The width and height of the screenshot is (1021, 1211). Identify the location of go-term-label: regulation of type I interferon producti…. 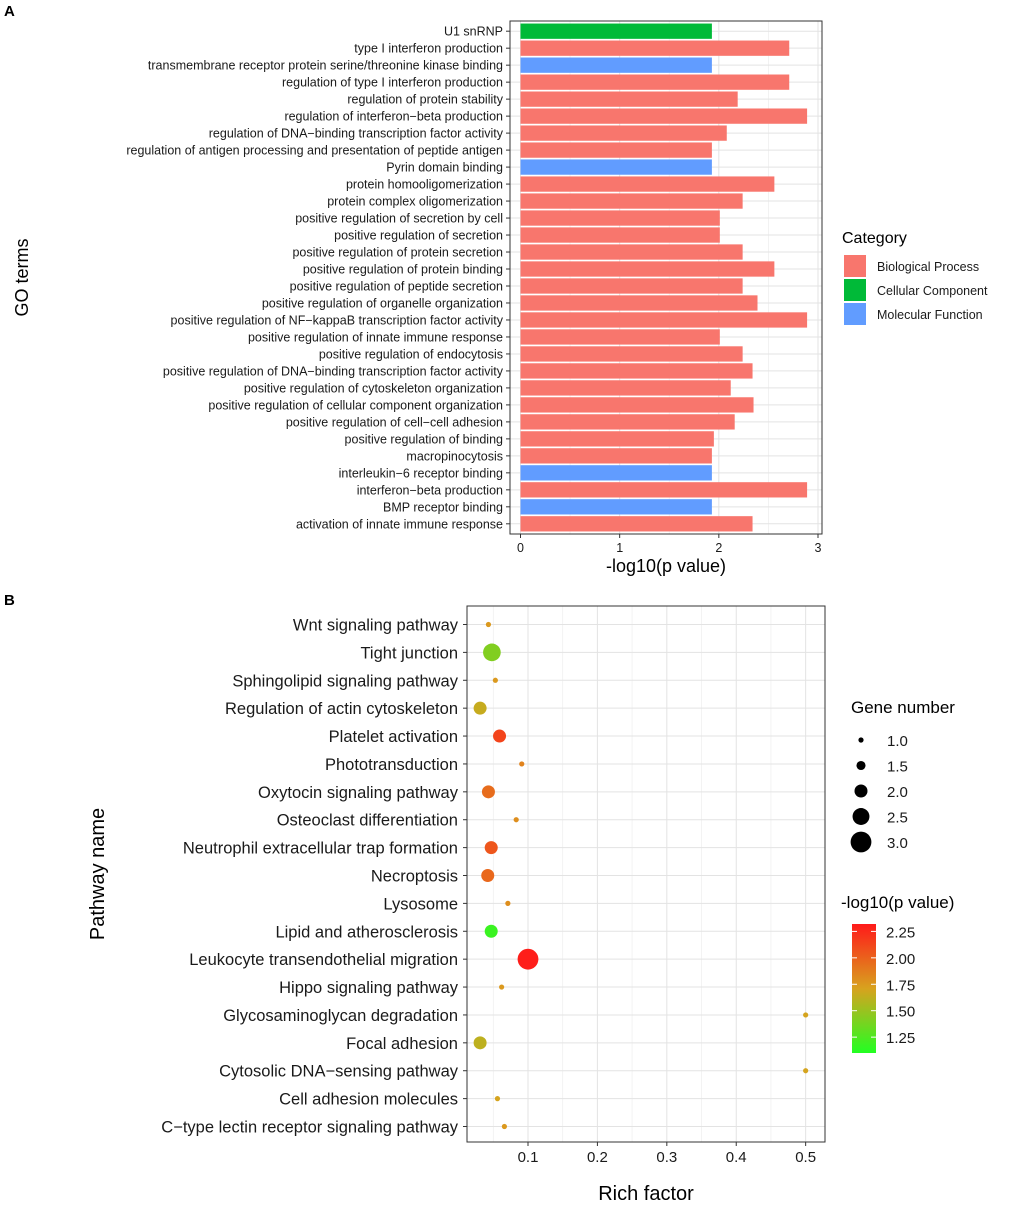
(392, 83).